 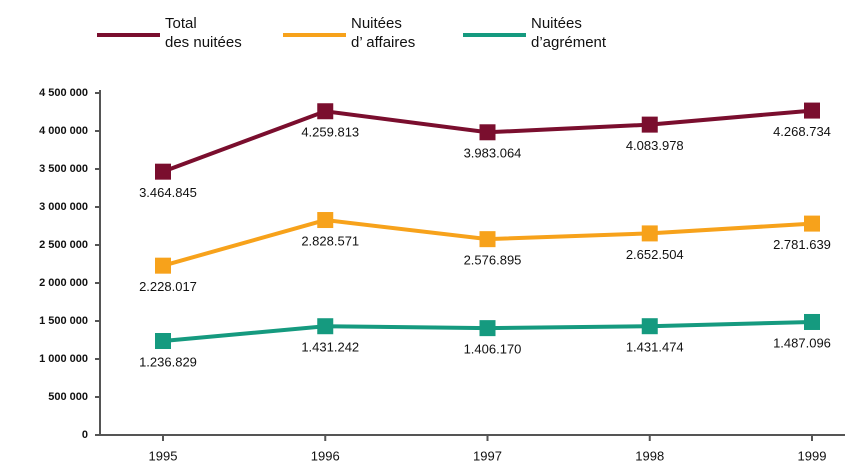 What do you see at coordinates (203, 33) in the screenshot?
I see `legend-label: Total des nuitées` at bounding box center [203, 33].